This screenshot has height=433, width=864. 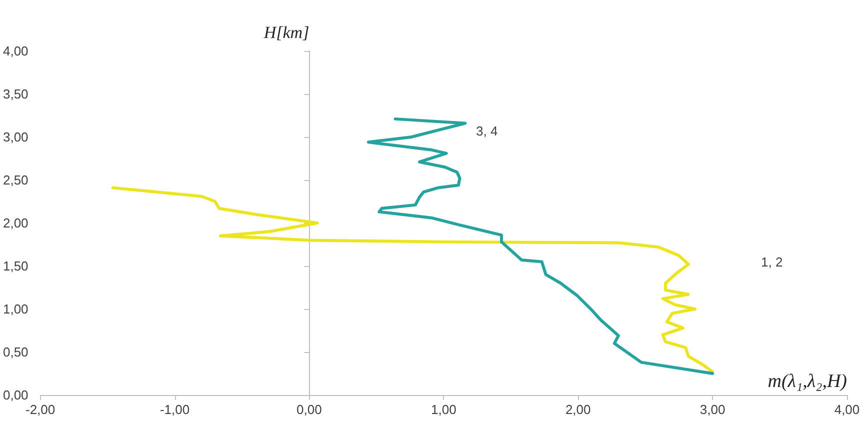 I want to click on y-tick-label: 0,00, so click(x=15, y=395).